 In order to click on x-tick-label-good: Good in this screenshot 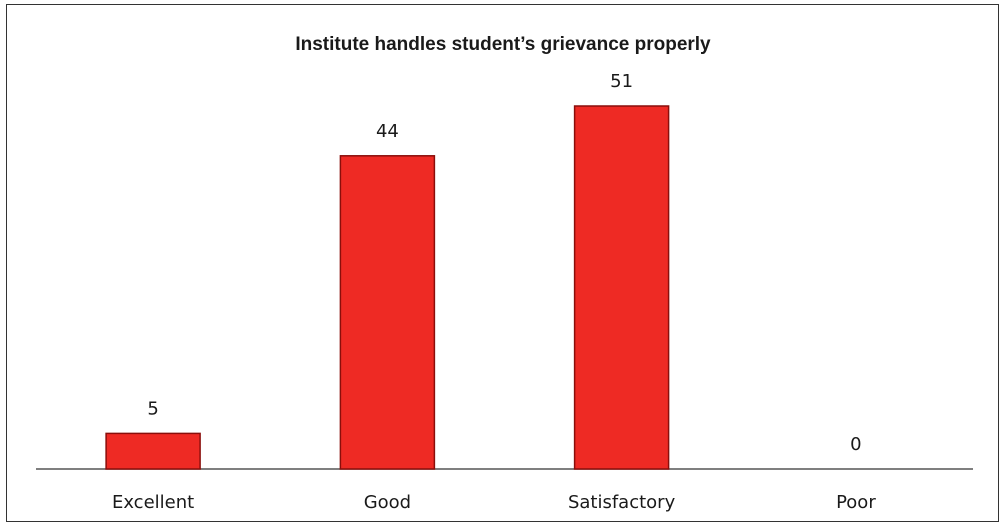, I will do `click(387, 502)`.